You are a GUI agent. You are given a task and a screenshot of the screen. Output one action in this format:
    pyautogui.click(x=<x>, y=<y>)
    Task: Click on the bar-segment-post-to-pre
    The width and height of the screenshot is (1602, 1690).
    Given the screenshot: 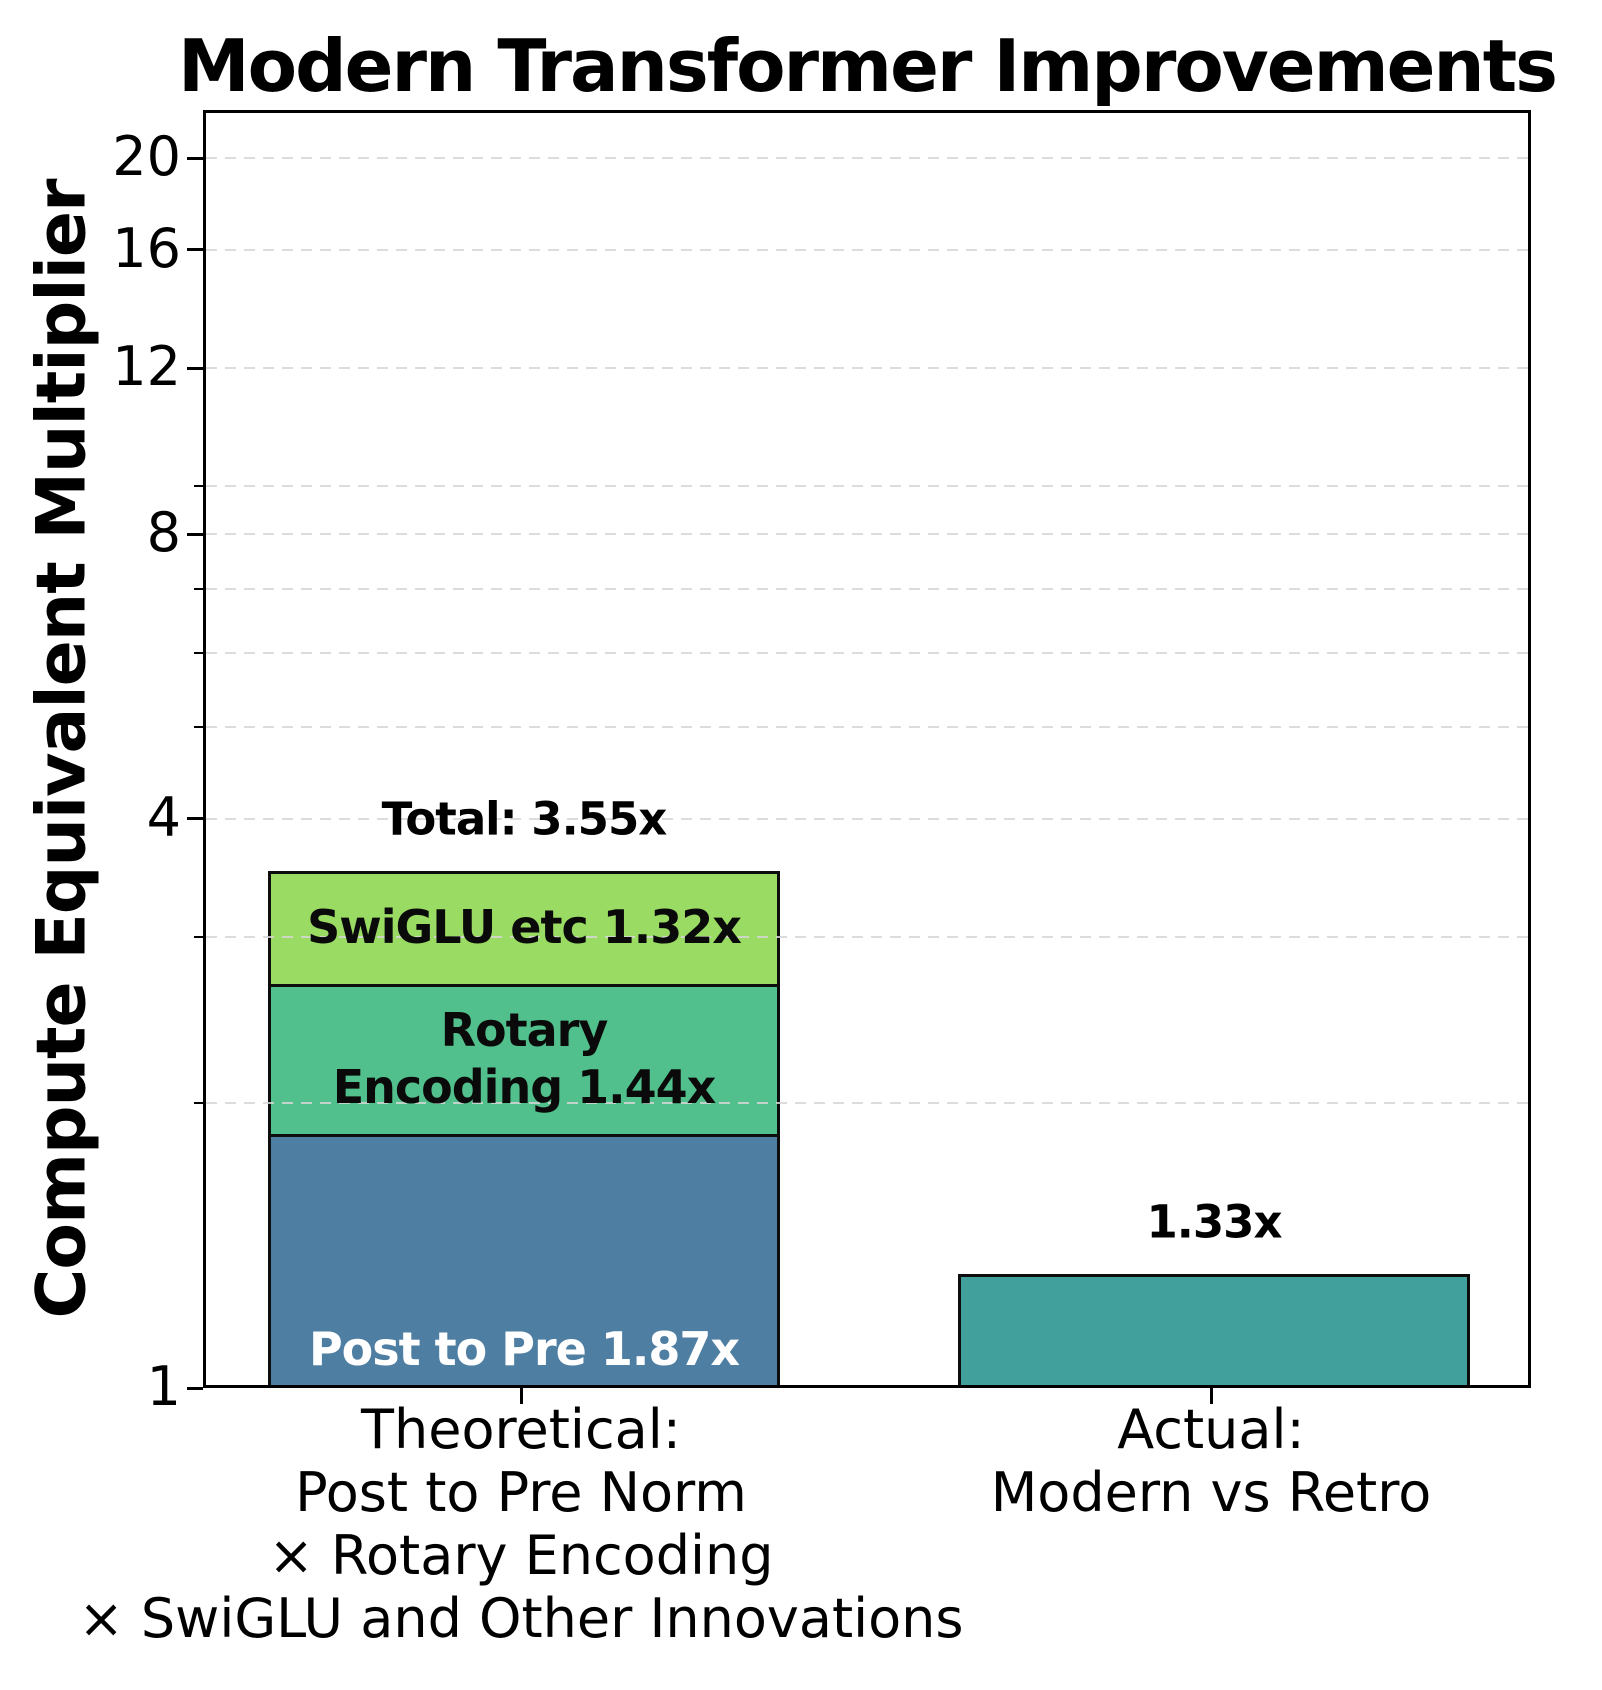 What is the action you would take?
    pyautogui.click(x=524, y=1259)
    